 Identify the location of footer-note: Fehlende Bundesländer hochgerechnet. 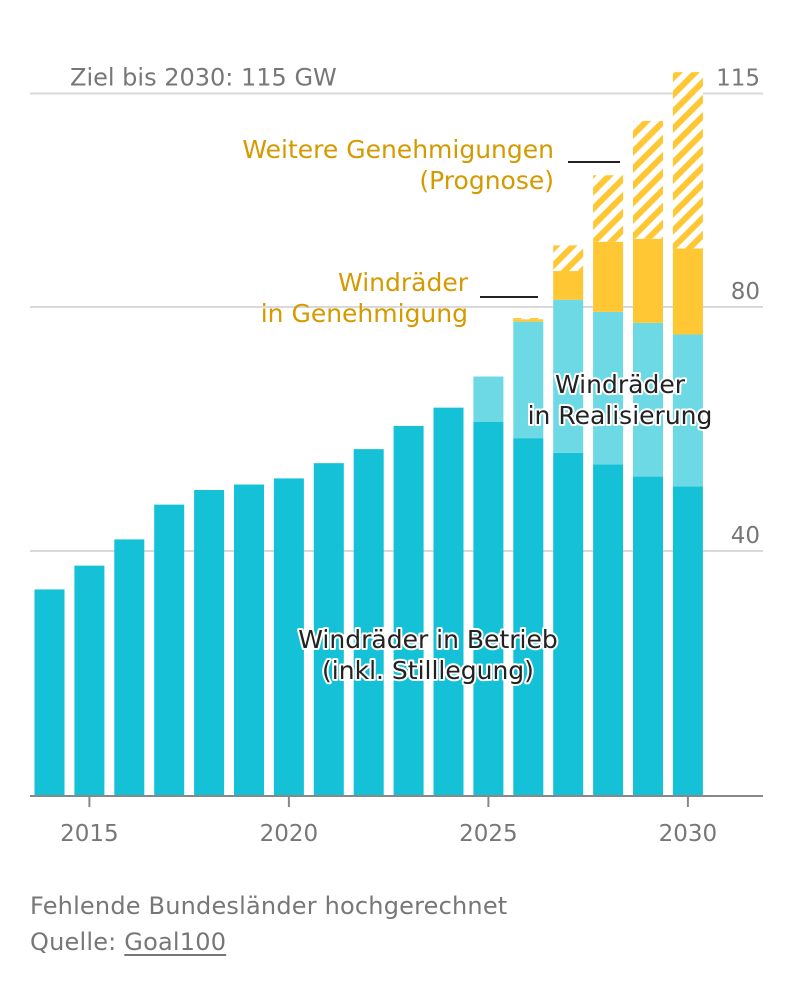
(269, 906).